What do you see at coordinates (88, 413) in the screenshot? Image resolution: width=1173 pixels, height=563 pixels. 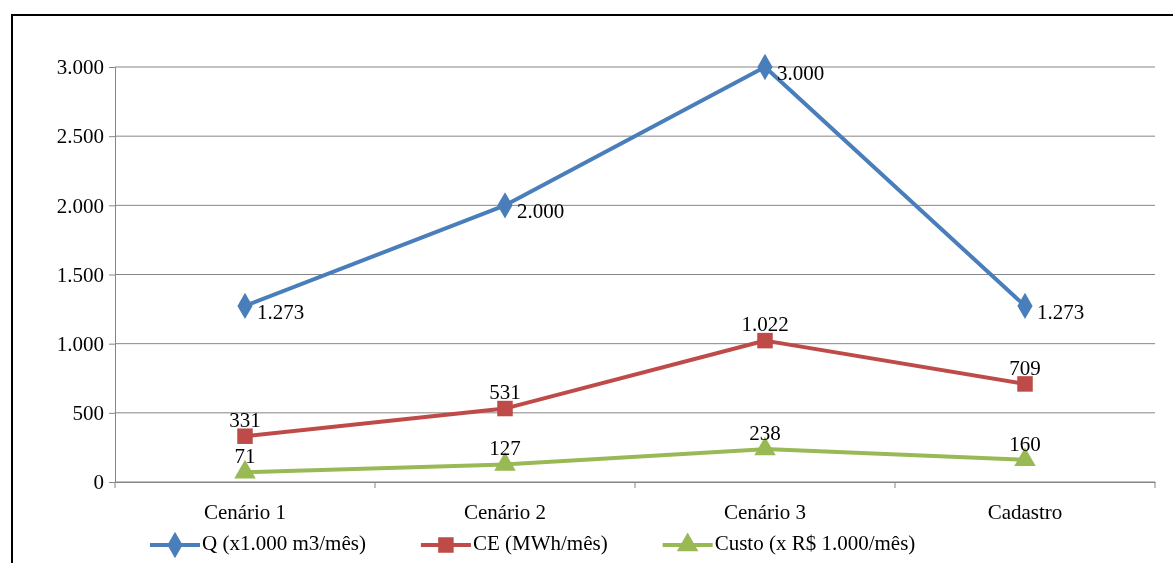 I see `y-tick-label: 500` at bounding box center [88, 413].